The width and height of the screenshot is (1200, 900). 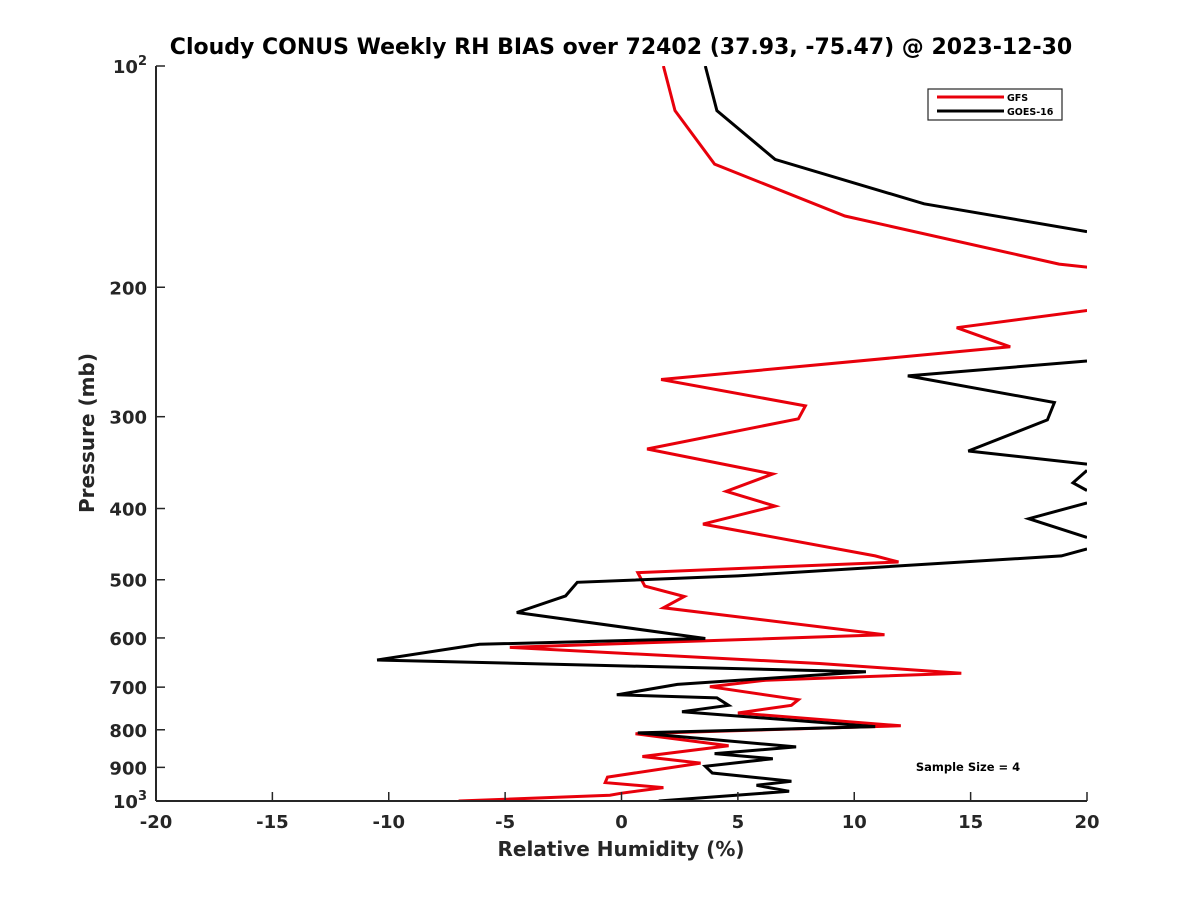 I want to click on x-tick-label: -5, so click(x=505, y=822).